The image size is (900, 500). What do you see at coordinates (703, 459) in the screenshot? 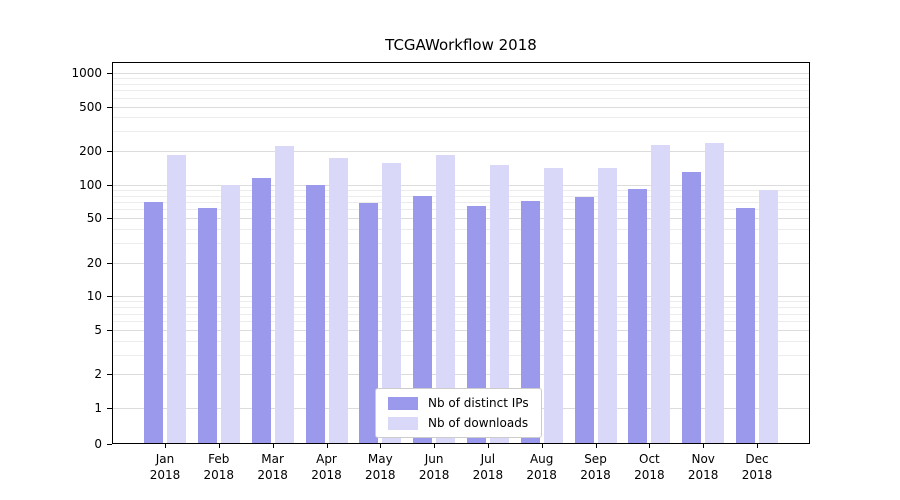
I see `x-tick-label-line: Nov` at bounding box center [703, 459].